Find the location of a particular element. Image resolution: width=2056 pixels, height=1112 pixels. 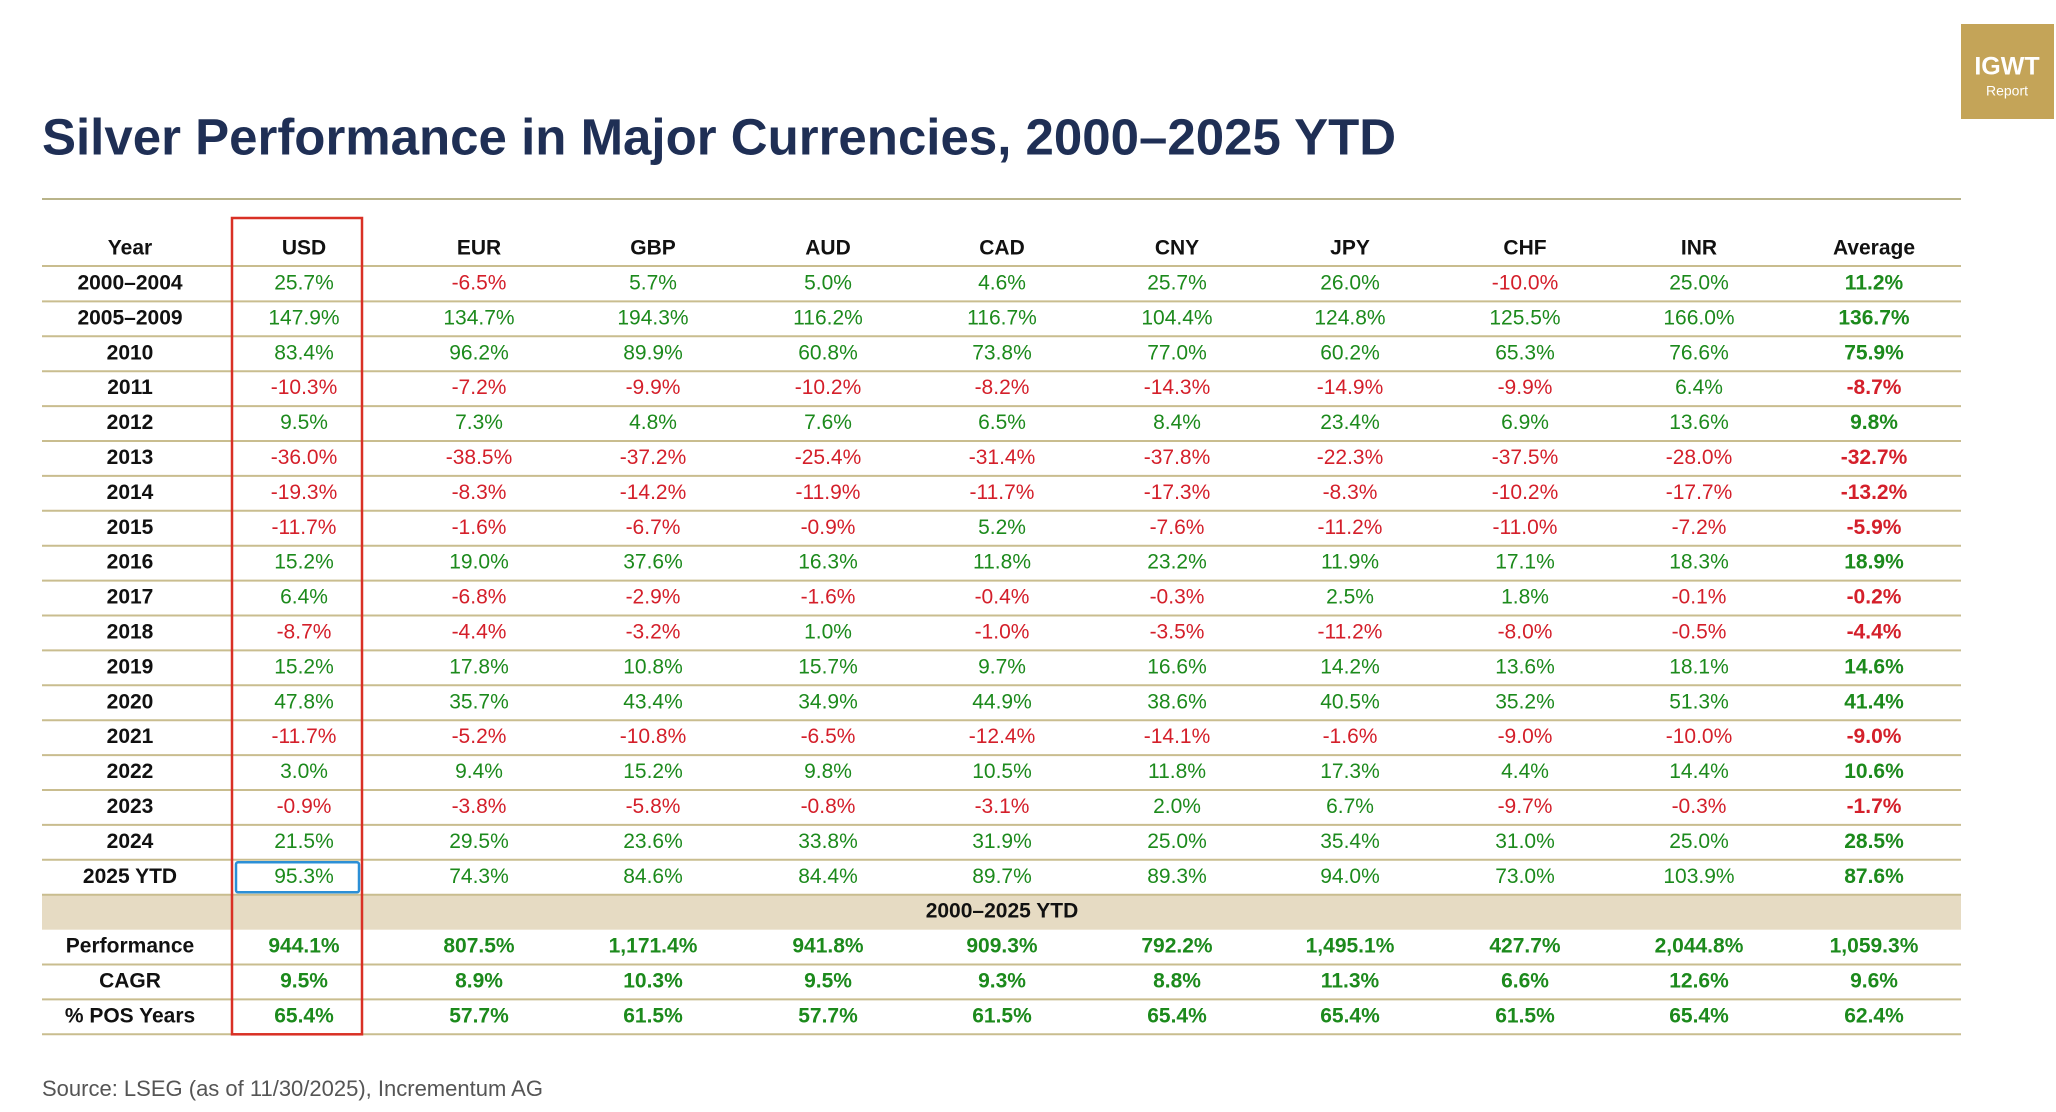

cell-value: 18.1% is located at coordinates (1699, 666).